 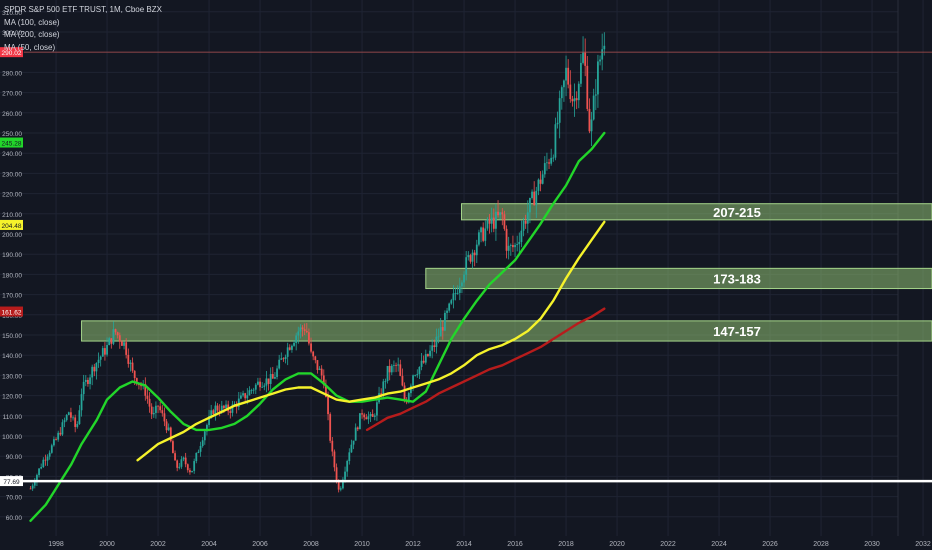 I want to click on y-tick-label: 180.00, so click(x=12, y=275).